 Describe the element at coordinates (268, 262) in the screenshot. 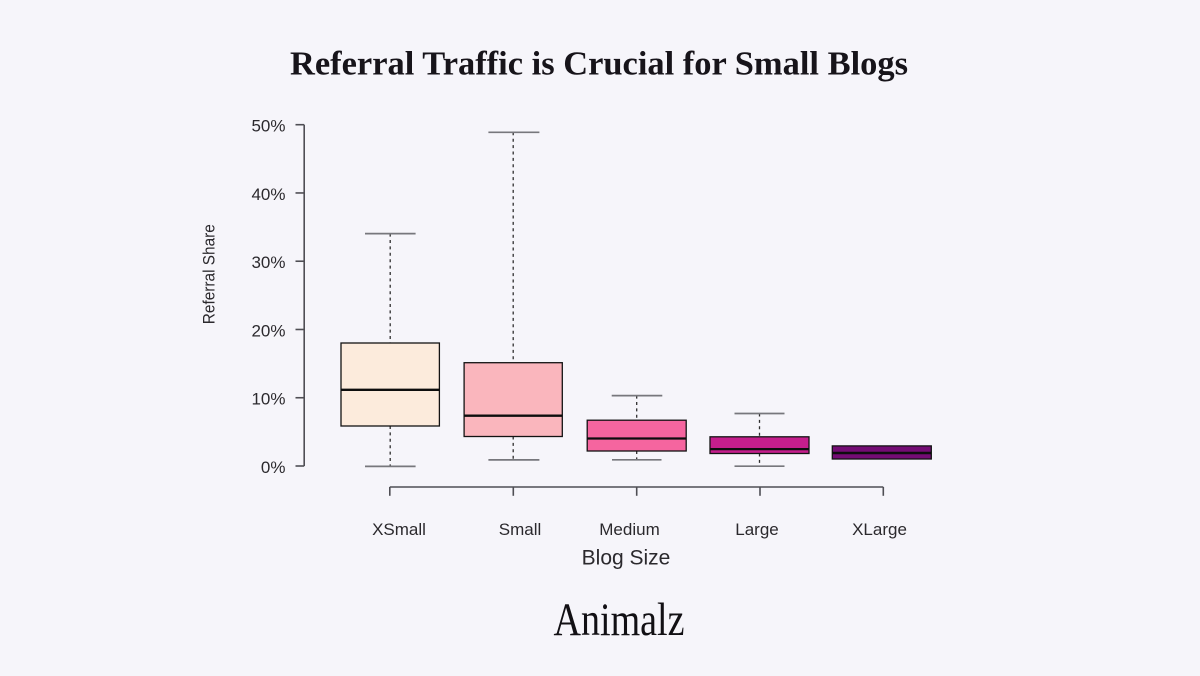

I see `svg-text: 30%` at that location.